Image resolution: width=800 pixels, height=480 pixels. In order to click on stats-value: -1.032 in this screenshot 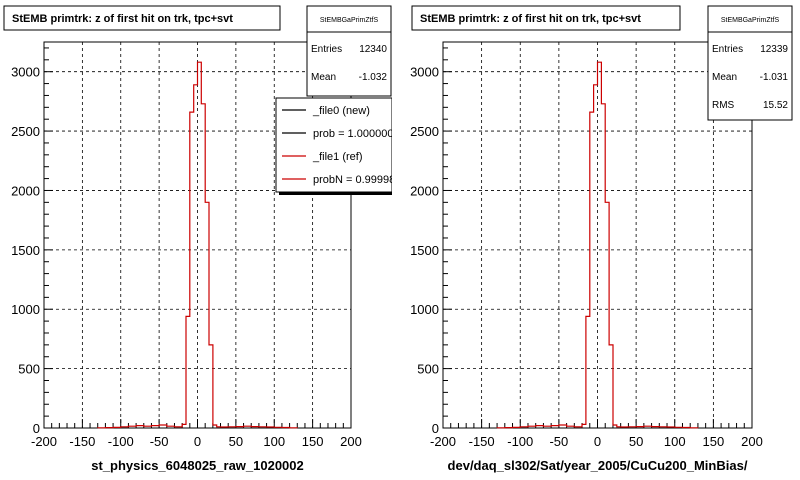, I will do `click(373, 77)`.